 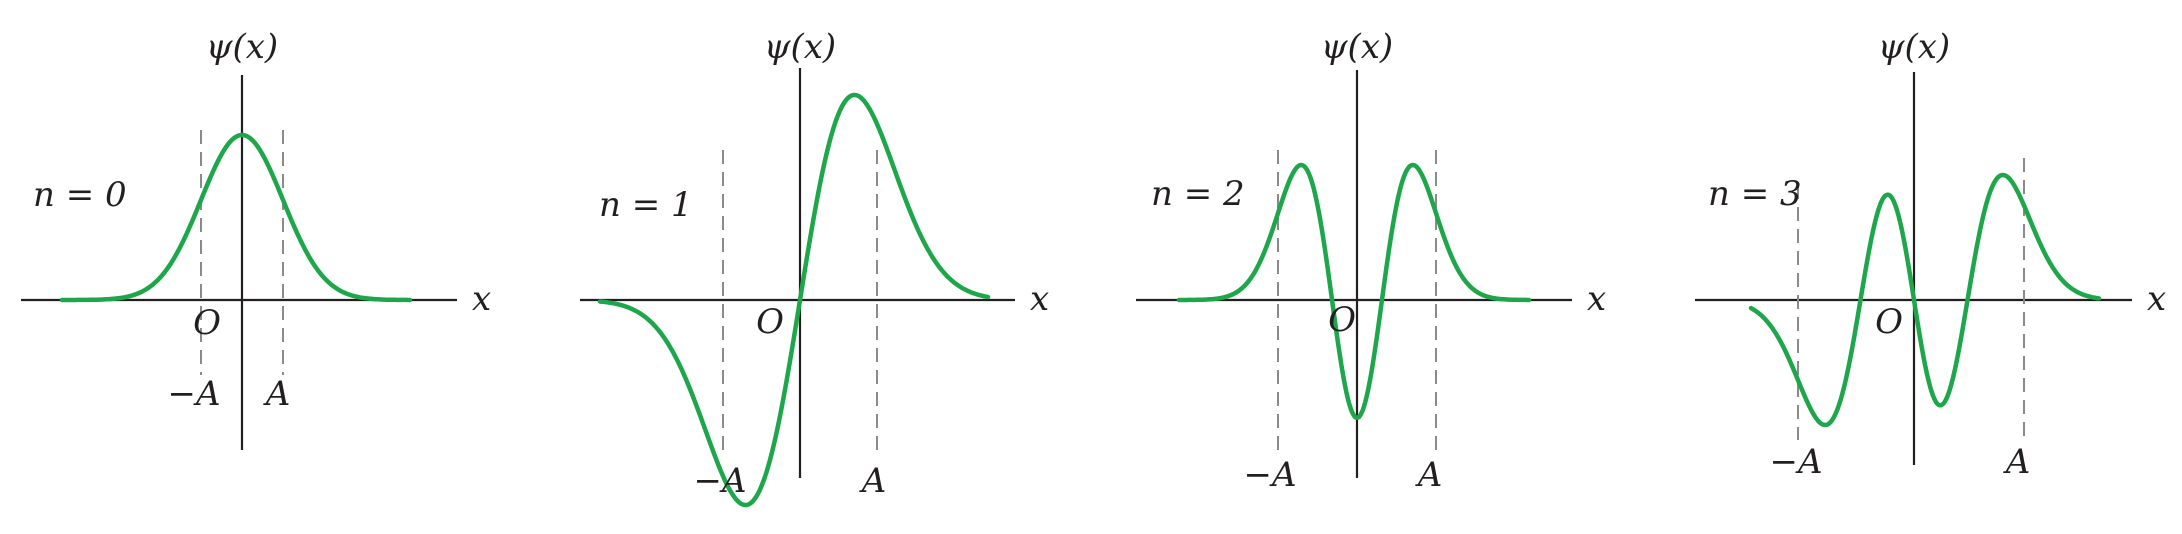 I want to click on quantum-number-label: n = 1, so click(x=646, y=205).